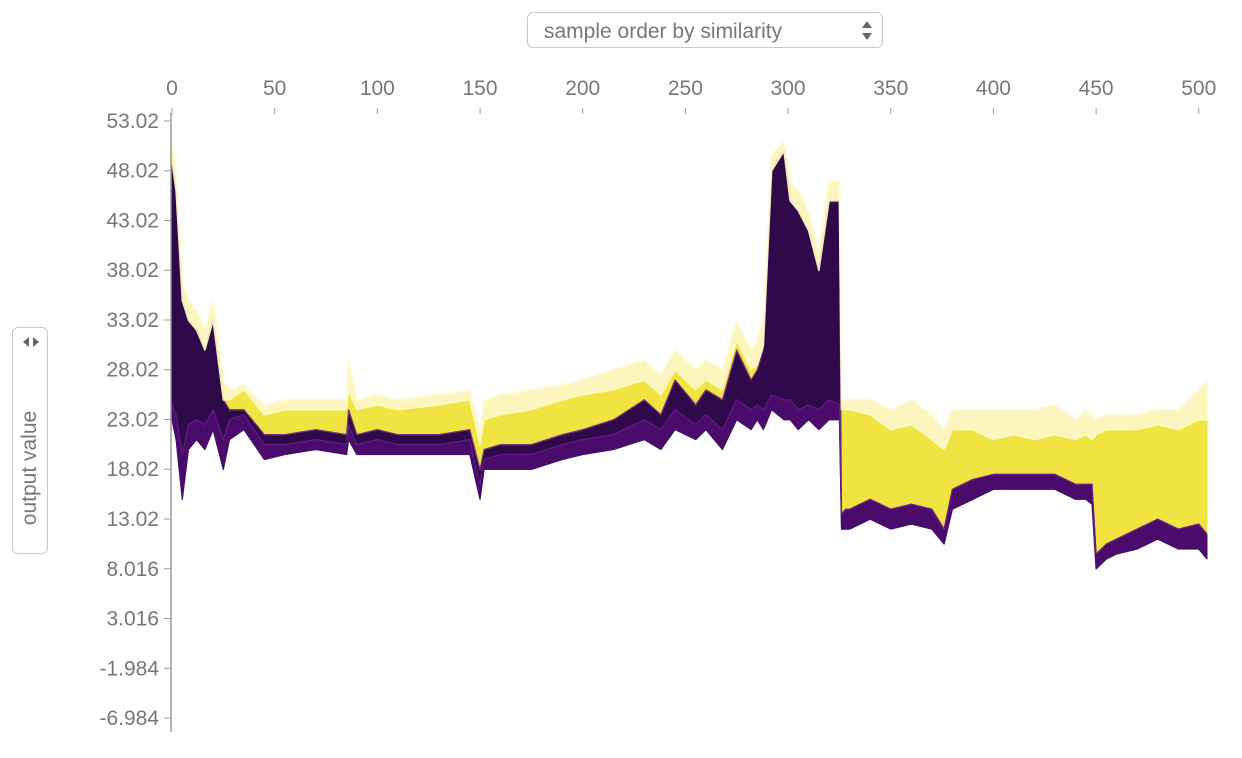 This screenshot has width=1242, height=758. Describe the element at coordinates (788, 88) in the screenshot. I see `x-tick-label: 300` at that location.